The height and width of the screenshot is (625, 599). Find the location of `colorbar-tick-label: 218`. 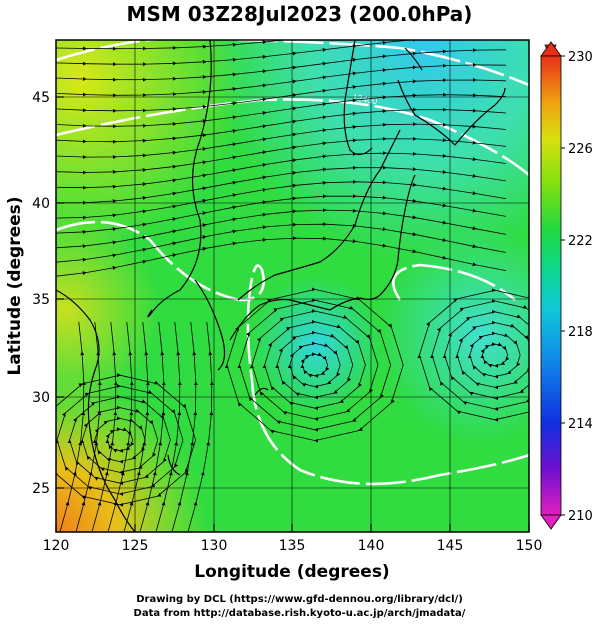

colorbar-tick-label: 218 is located at coordinates (580, 332).